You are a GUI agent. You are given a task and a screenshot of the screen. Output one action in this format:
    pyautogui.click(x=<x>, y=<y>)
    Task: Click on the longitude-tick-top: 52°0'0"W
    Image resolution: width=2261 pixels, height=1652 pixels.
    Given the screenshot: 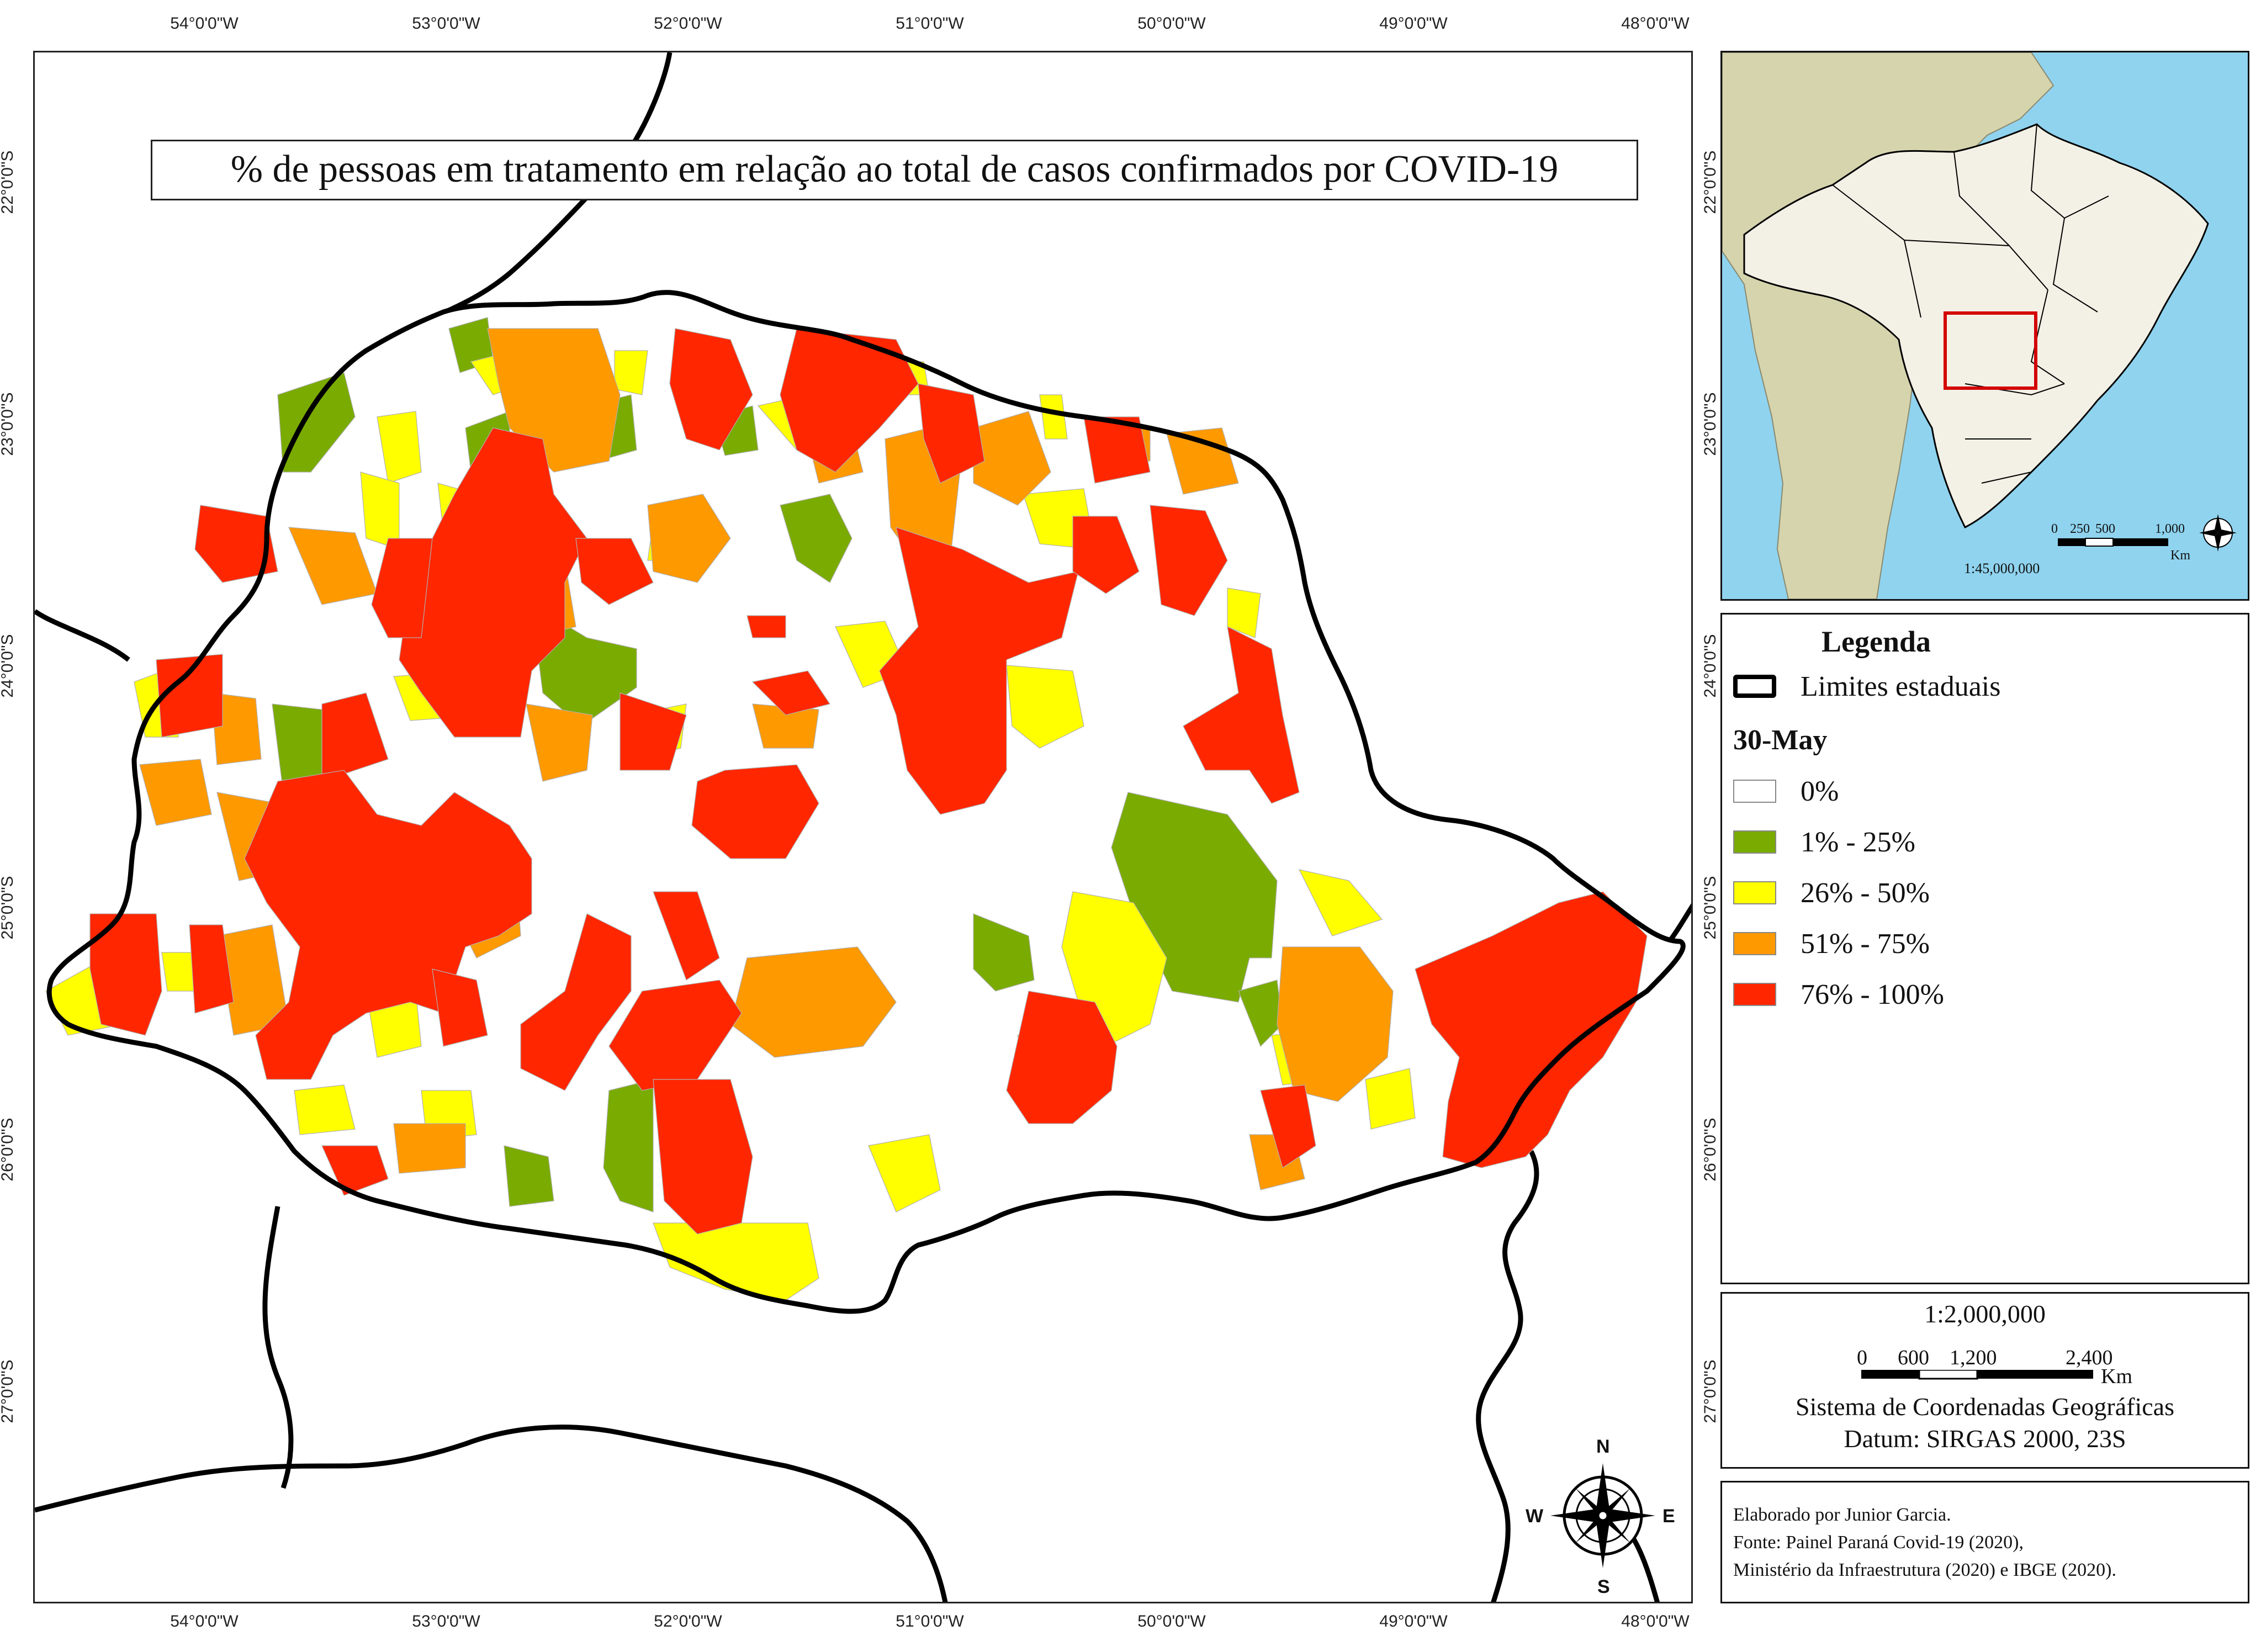 What is the action you would take?
    pyautogui.click(x=688, y=23)
    